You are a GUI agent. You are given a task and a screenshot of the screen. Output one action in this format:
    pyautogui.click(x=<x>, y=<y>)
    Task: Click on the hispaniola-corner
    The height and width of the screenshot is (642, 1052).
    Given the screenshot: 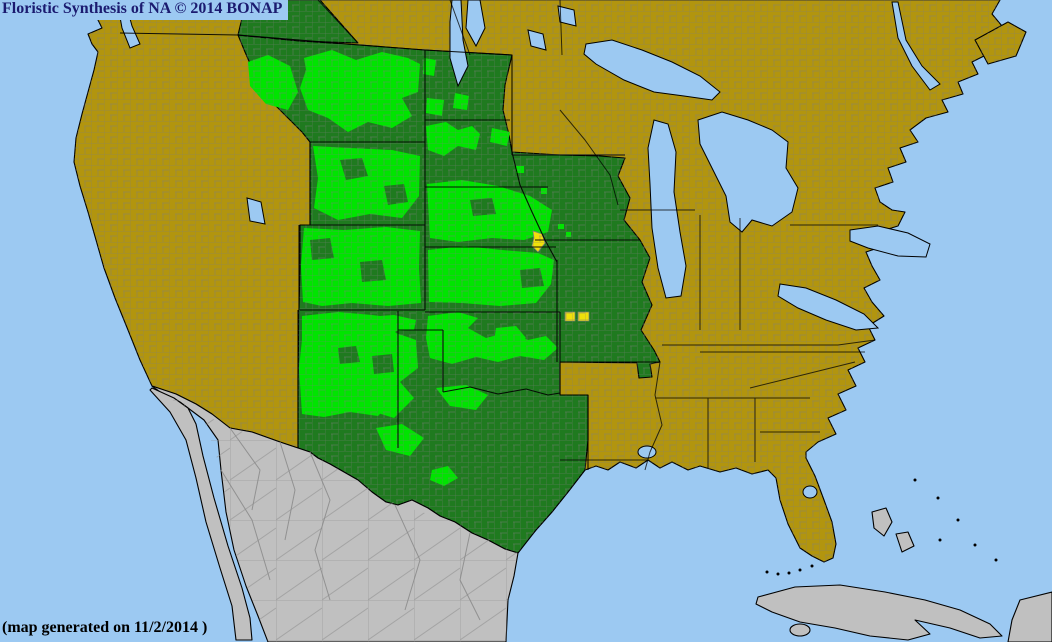 What is the action you would take?
    pyautogui.click(x=1029, y=616)
    